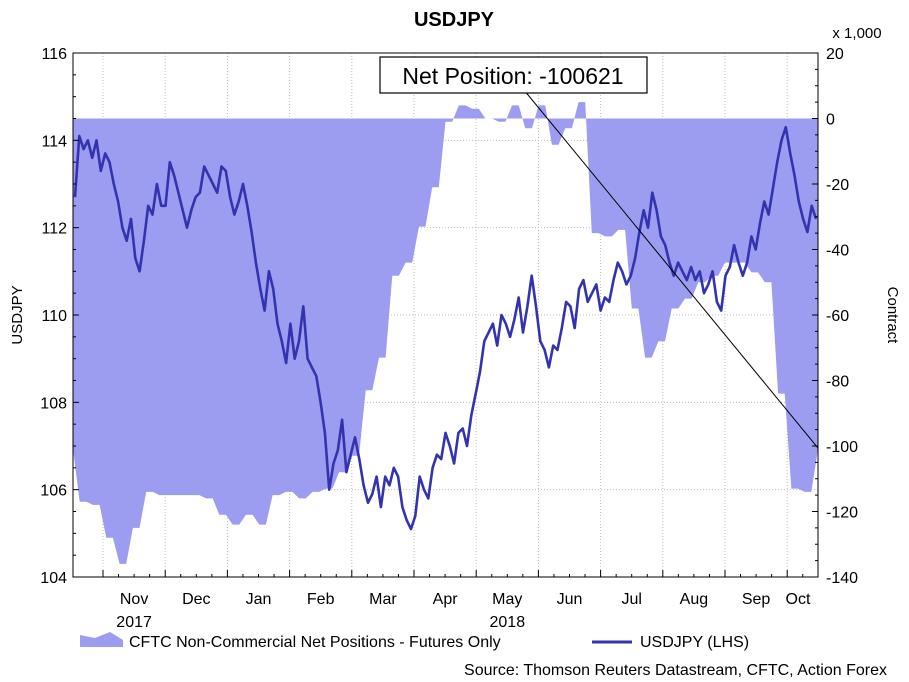  I want to click on annotation-box, so click(513, 75).